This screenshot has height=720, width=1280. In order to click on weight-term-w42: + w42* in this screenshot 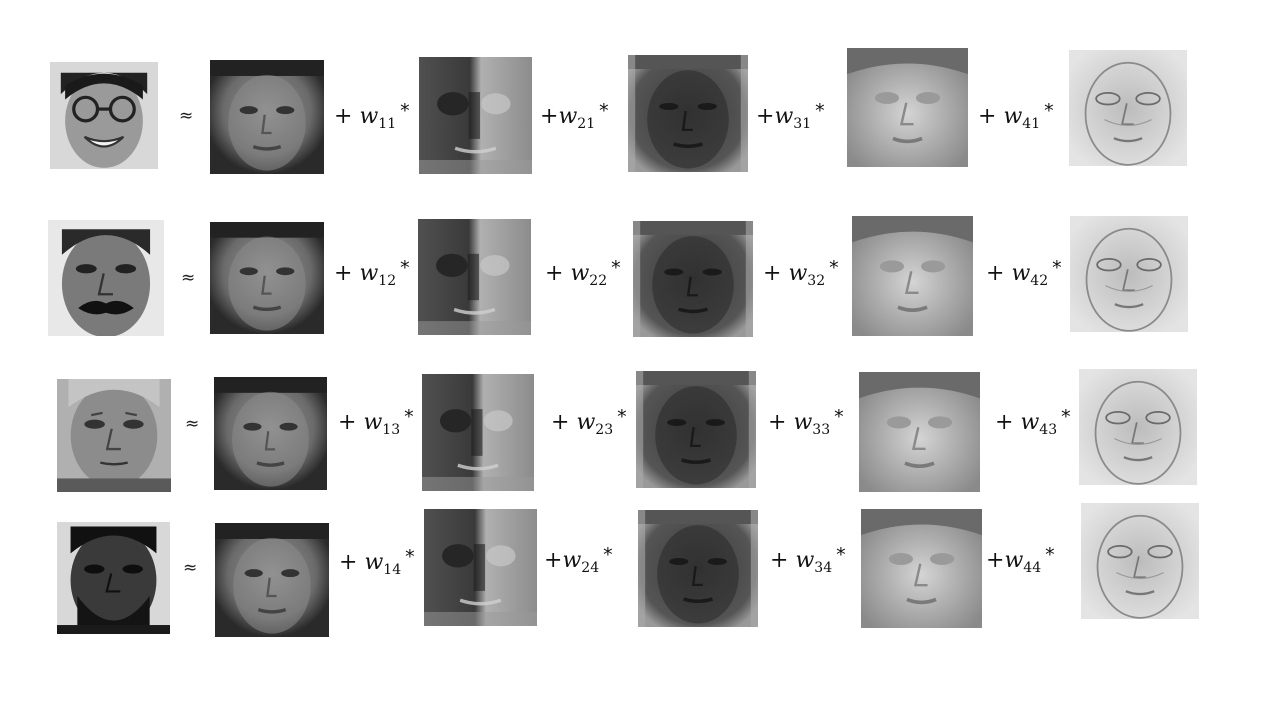, I will do `click(1024, 273)`.